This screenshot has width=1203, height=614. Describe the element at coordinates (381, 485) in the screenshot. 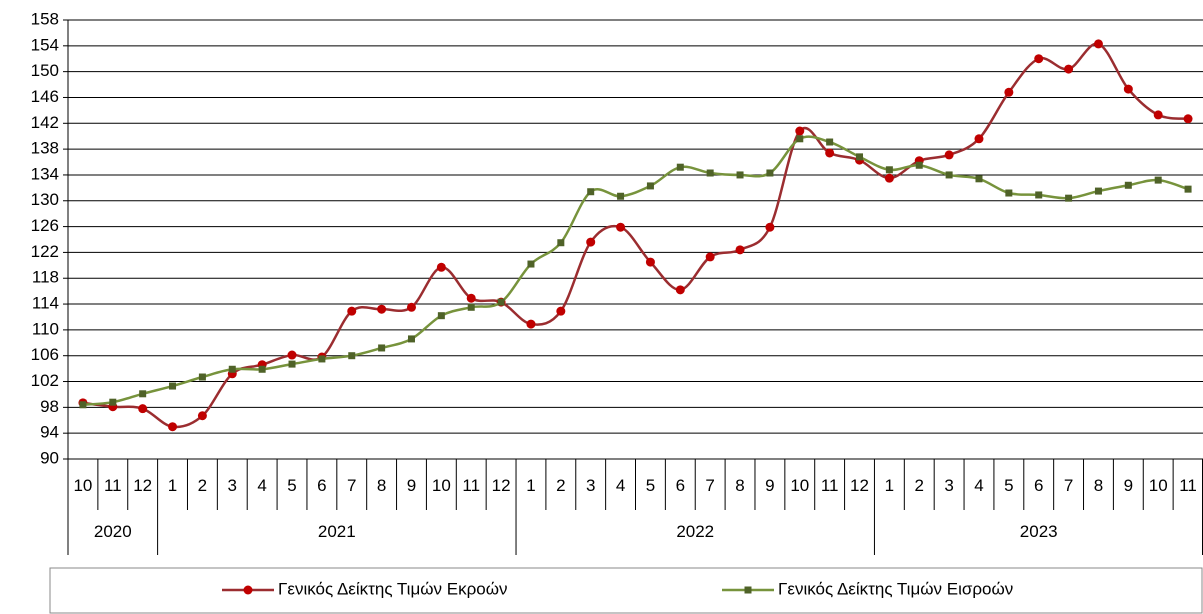

I see `x-tick-label: 8` at that location.